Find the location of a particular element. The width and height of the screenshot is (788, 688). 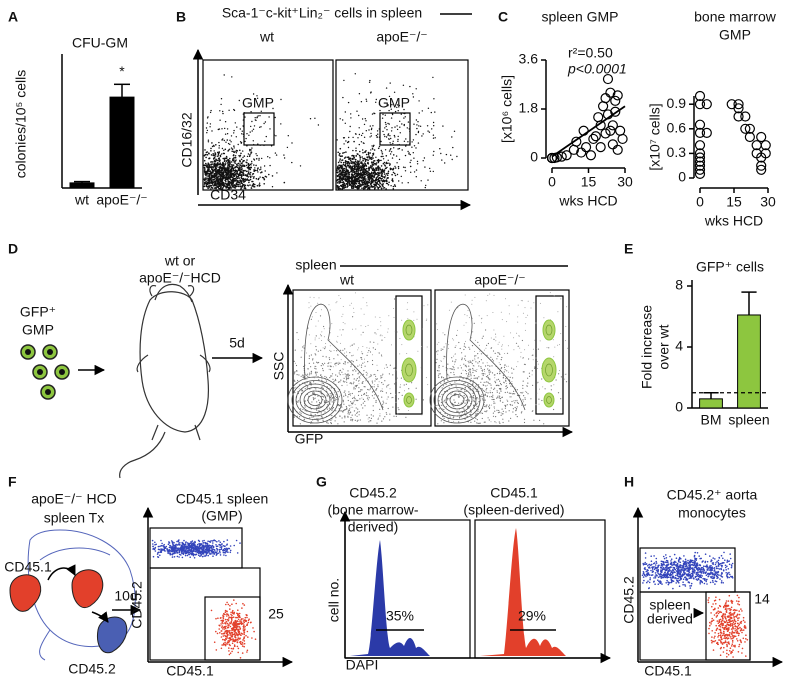

spleen-blue is located at coordinates (112, 635).